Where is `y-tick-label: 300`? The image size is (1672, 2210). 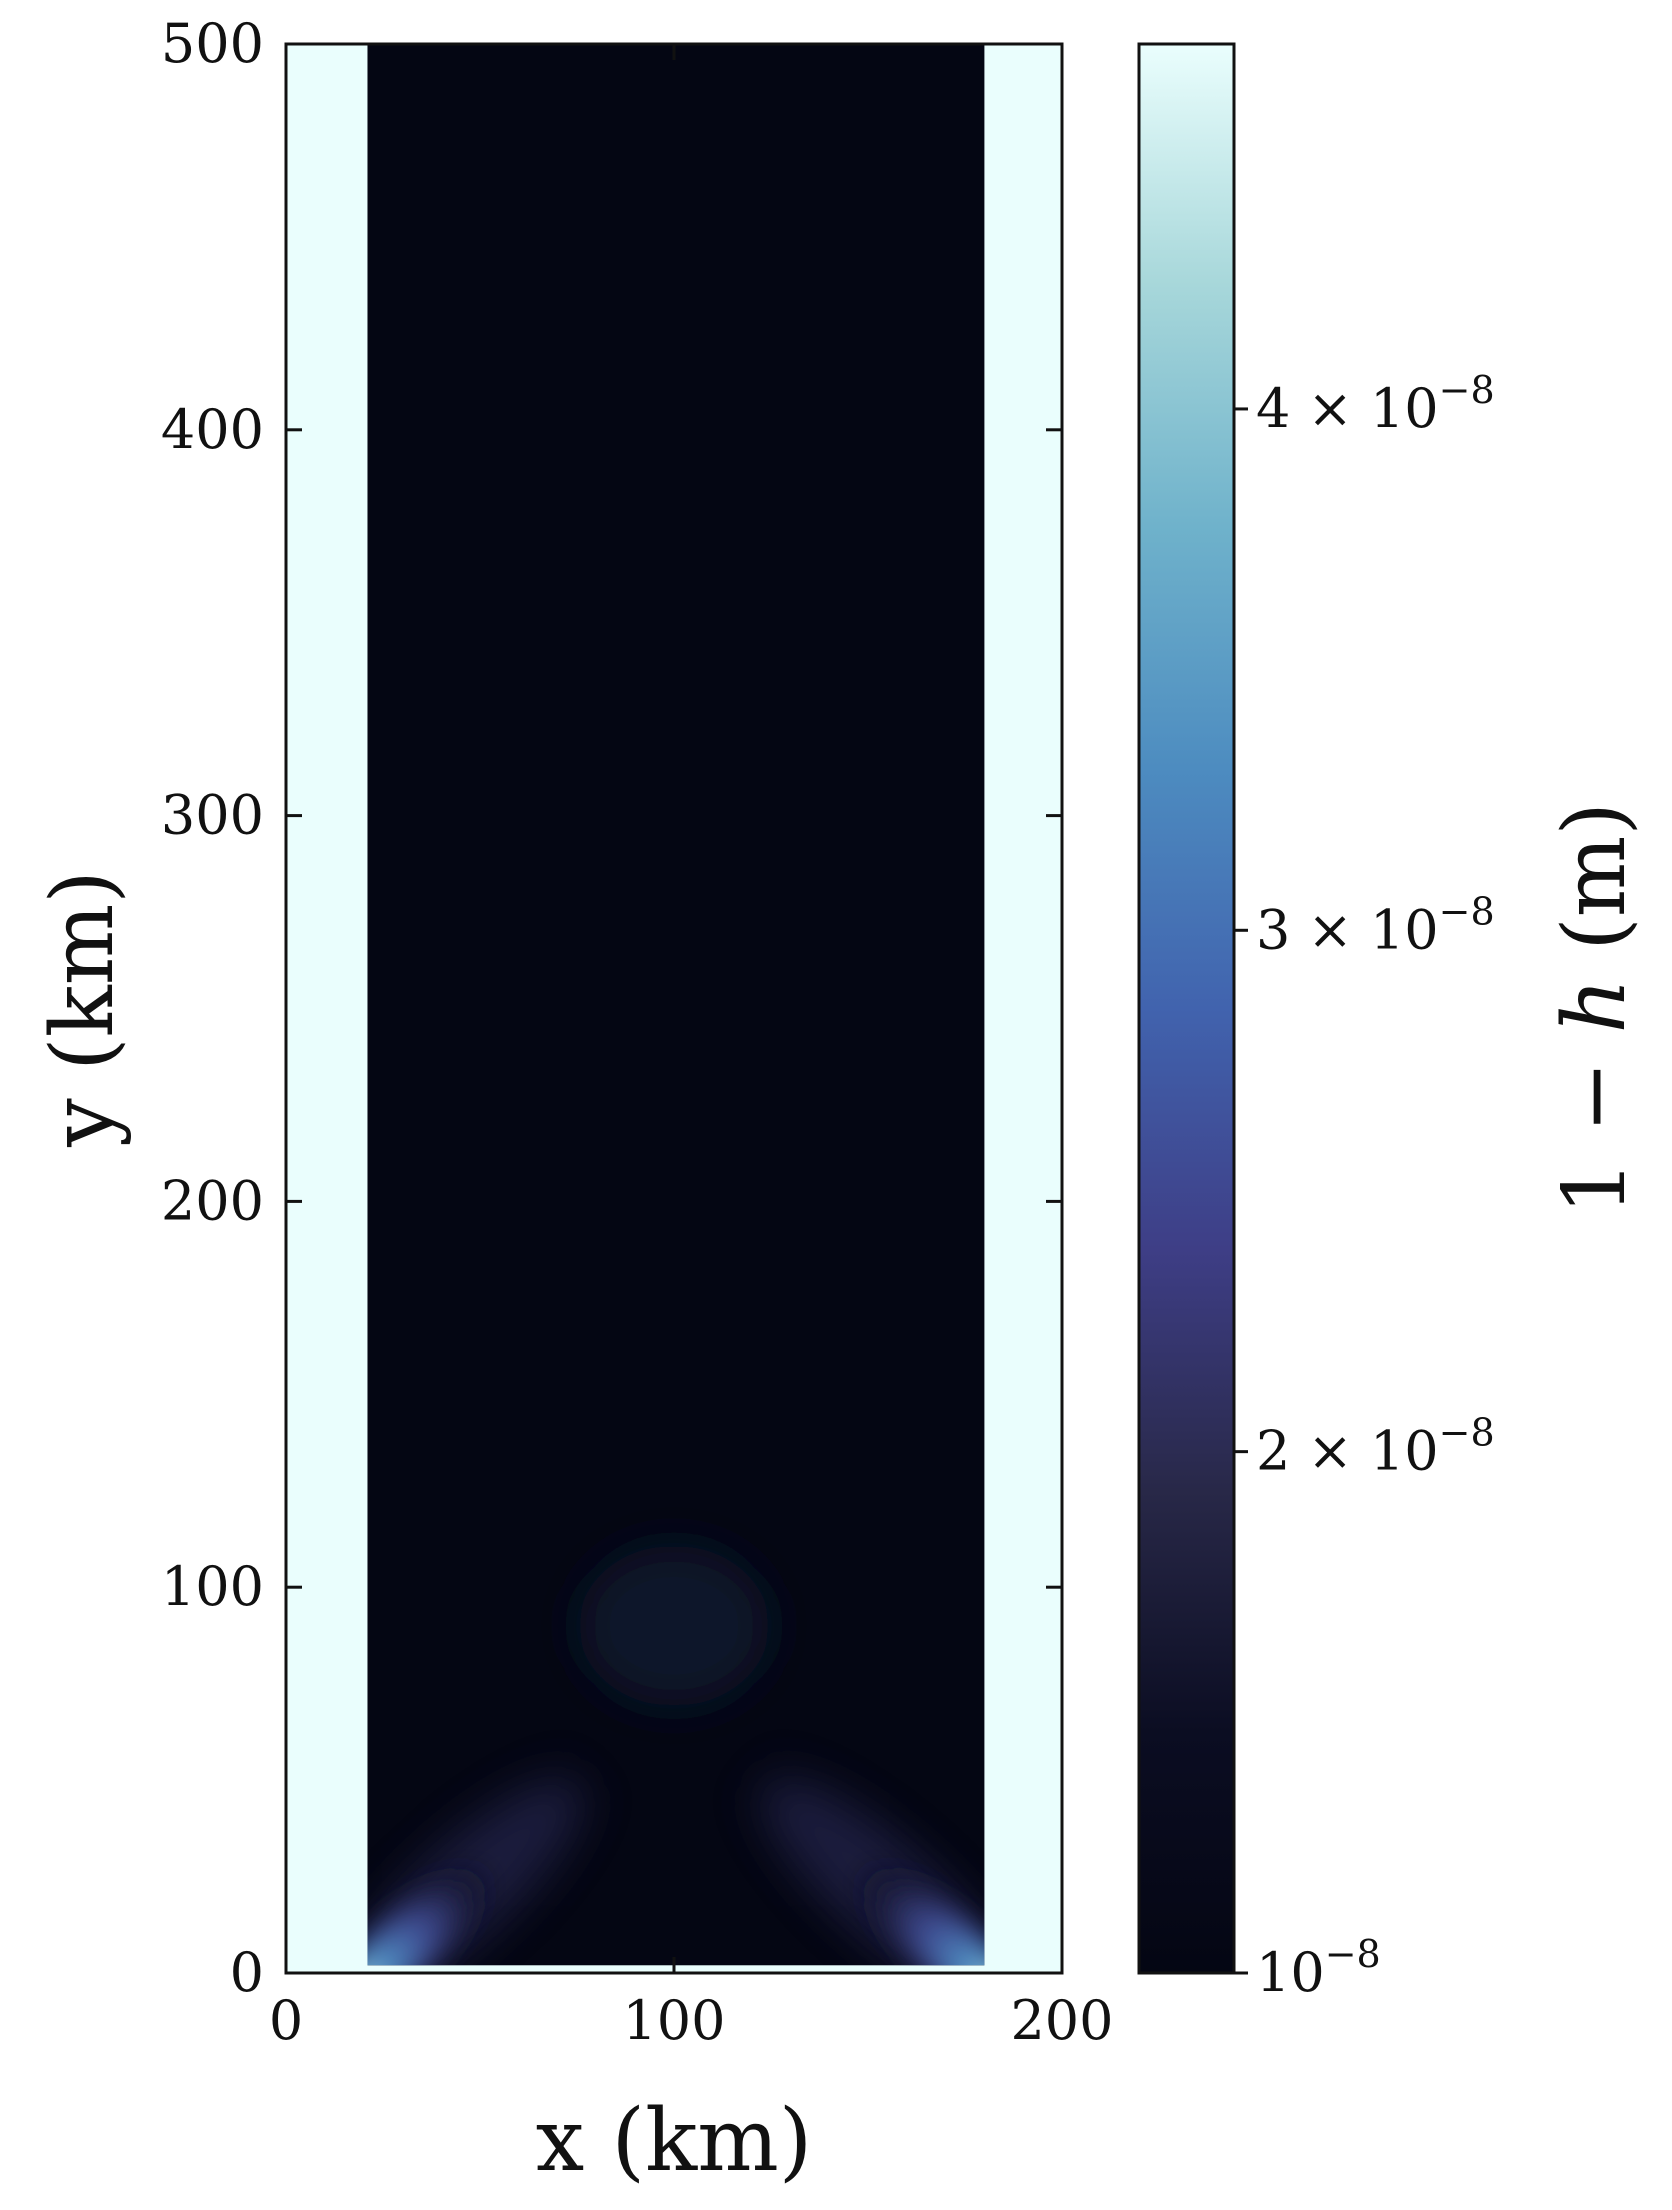 y-tick-label: 300 is located at coordinates (212, 815).